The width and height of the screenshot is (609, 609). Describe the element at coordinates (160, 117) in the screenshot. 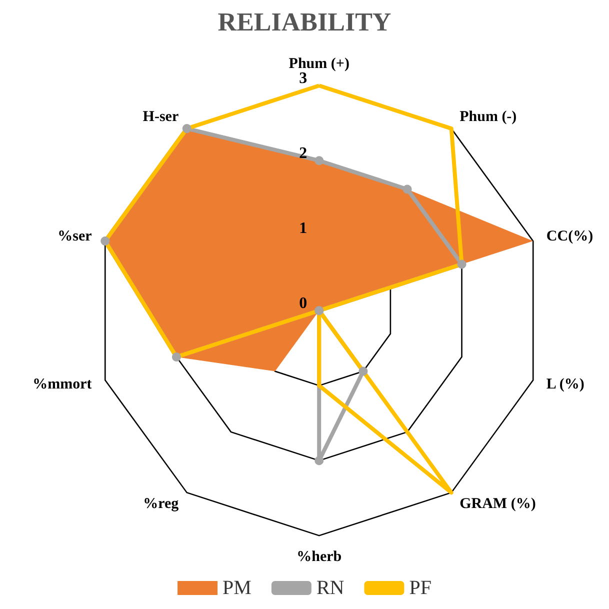

I see `spoke-label: H-ser` at that location.